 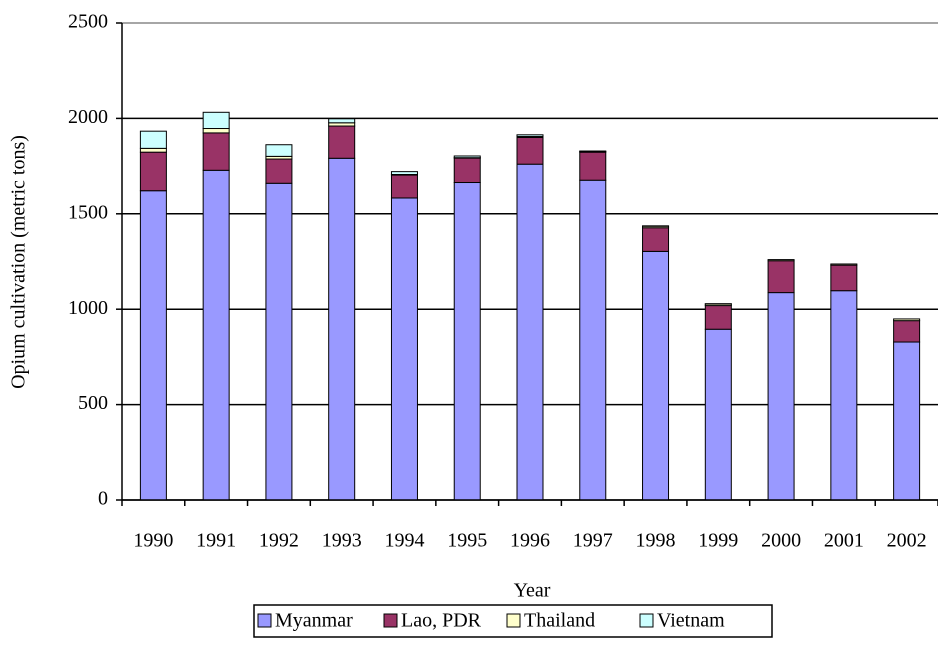 What do you see at coordinates (441, 621) in the screenshot?
I see `legend-label: Lao, PDR` at bounding box center [441, 621].